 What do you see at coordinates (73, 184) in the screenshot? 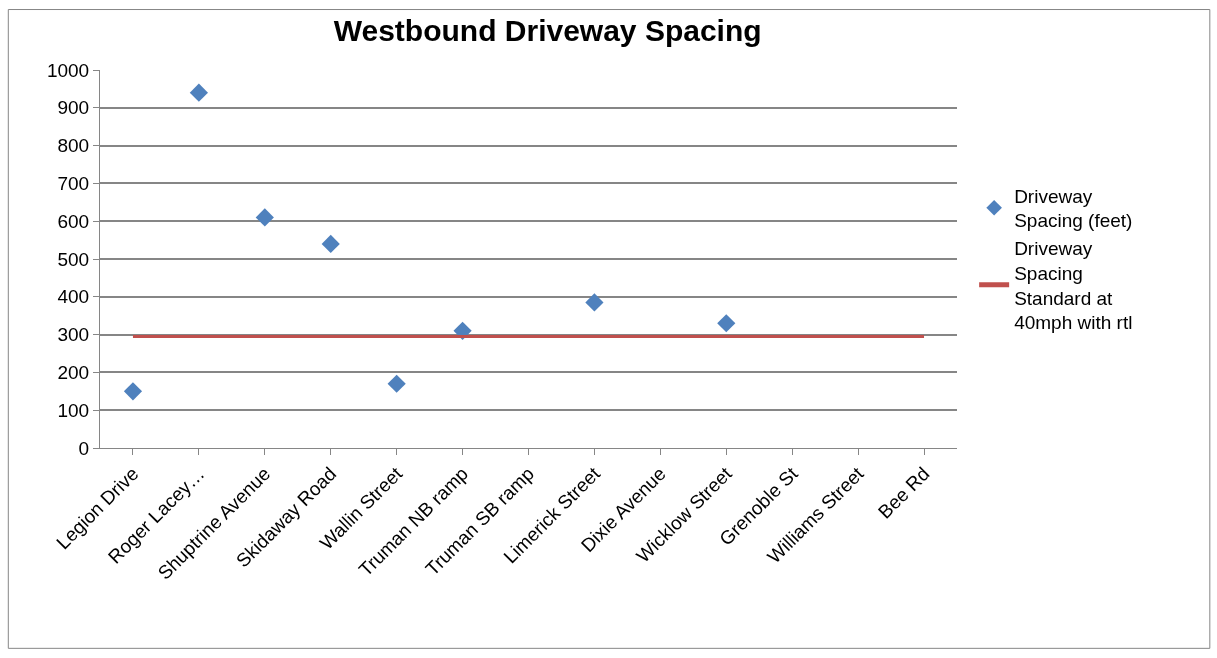
I see `y-tick-label: 700` at bounding box center [73, 184].